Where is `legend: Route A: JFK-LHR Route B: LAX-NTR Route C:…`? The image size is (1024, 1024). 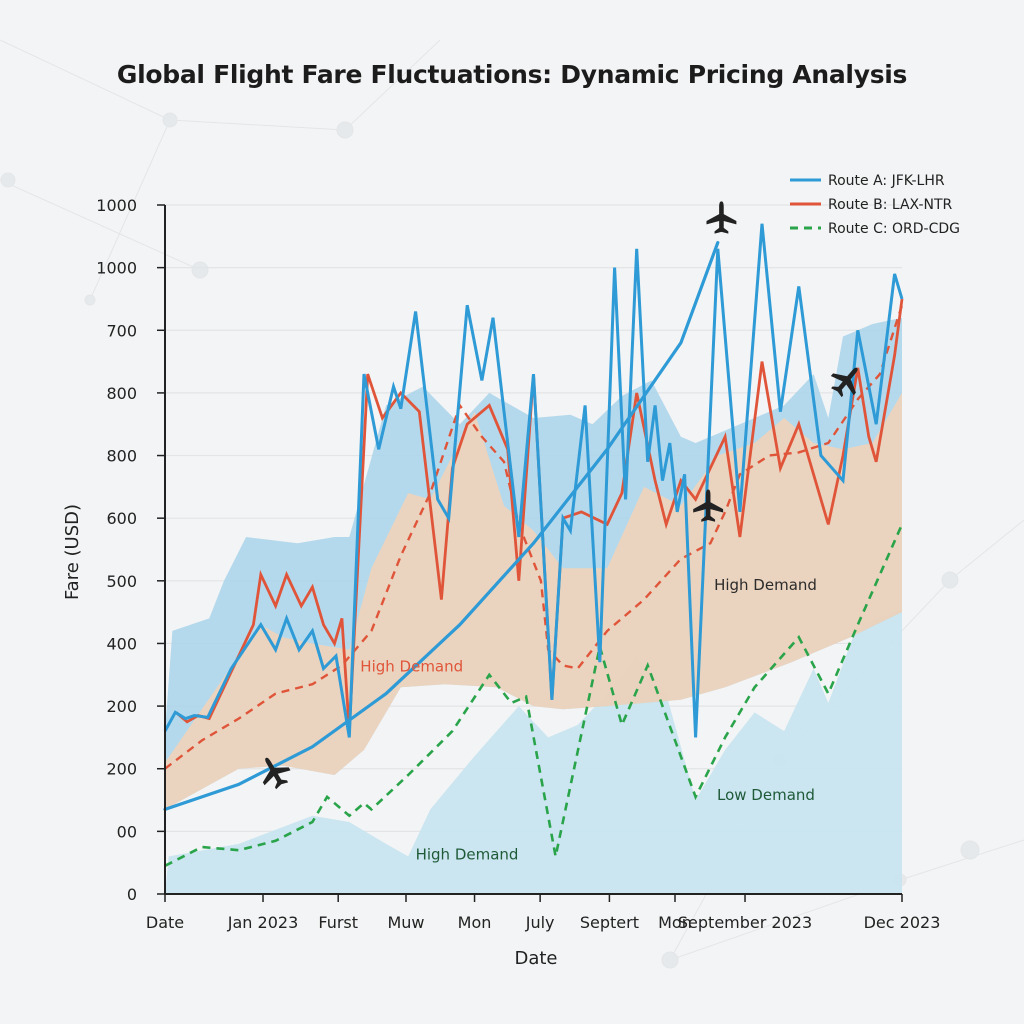
legend: Route A: JFK-LHR Route B: LAX-NTR Route C:… is located at coordinates (875, 205).